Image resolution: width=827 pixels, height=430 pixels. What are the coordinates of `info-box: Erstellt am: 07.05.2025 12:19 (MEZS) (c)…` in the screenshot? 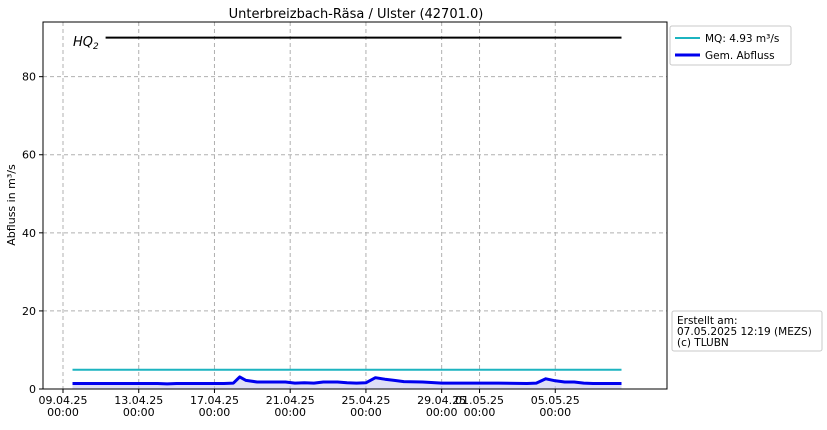 It's located at (747, 331).